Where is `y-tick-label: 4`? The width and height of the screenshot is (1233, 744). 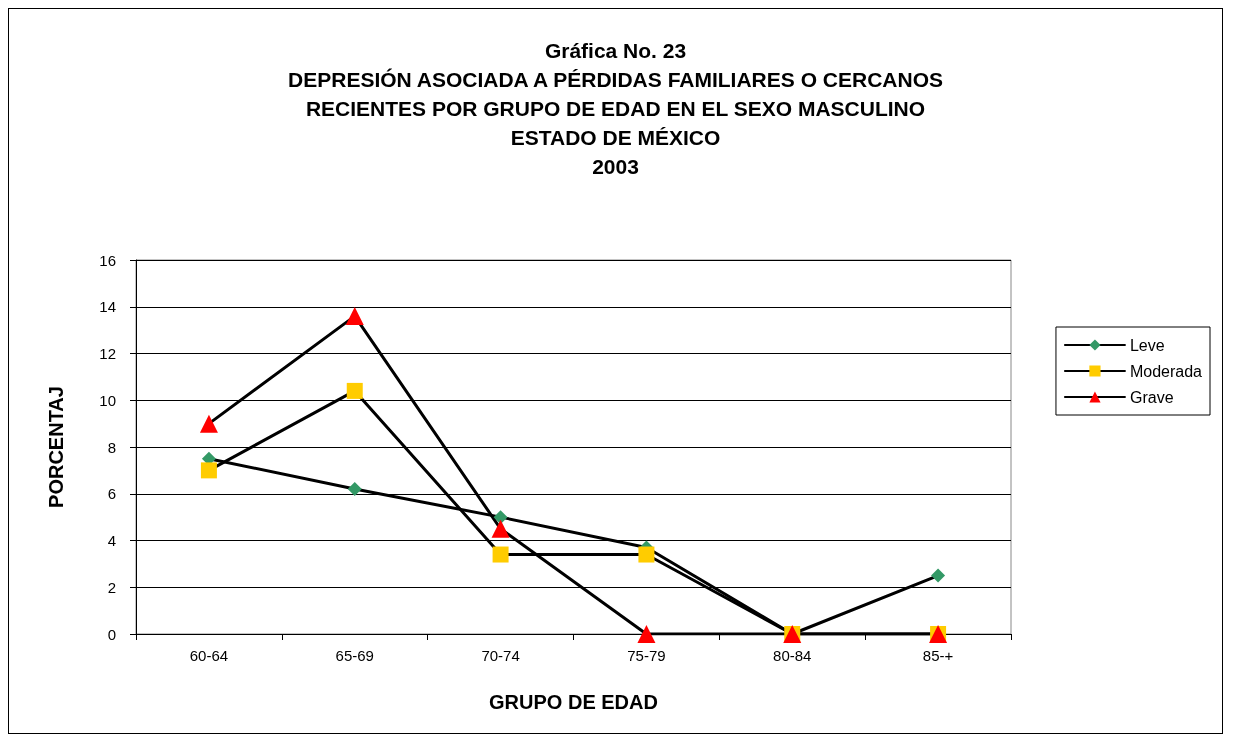 y-tick-label: 4 is located at coordinates (111, 540).